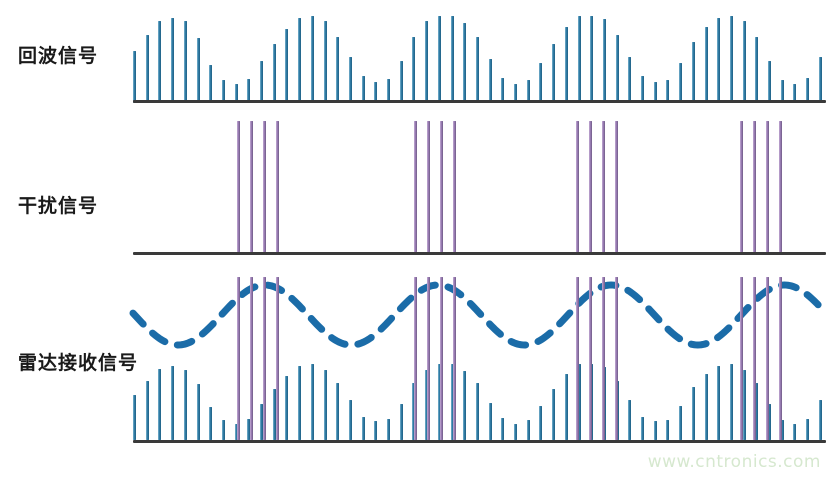  I want to click on site-watermark: www.cntronics.com, so click(734, 462).